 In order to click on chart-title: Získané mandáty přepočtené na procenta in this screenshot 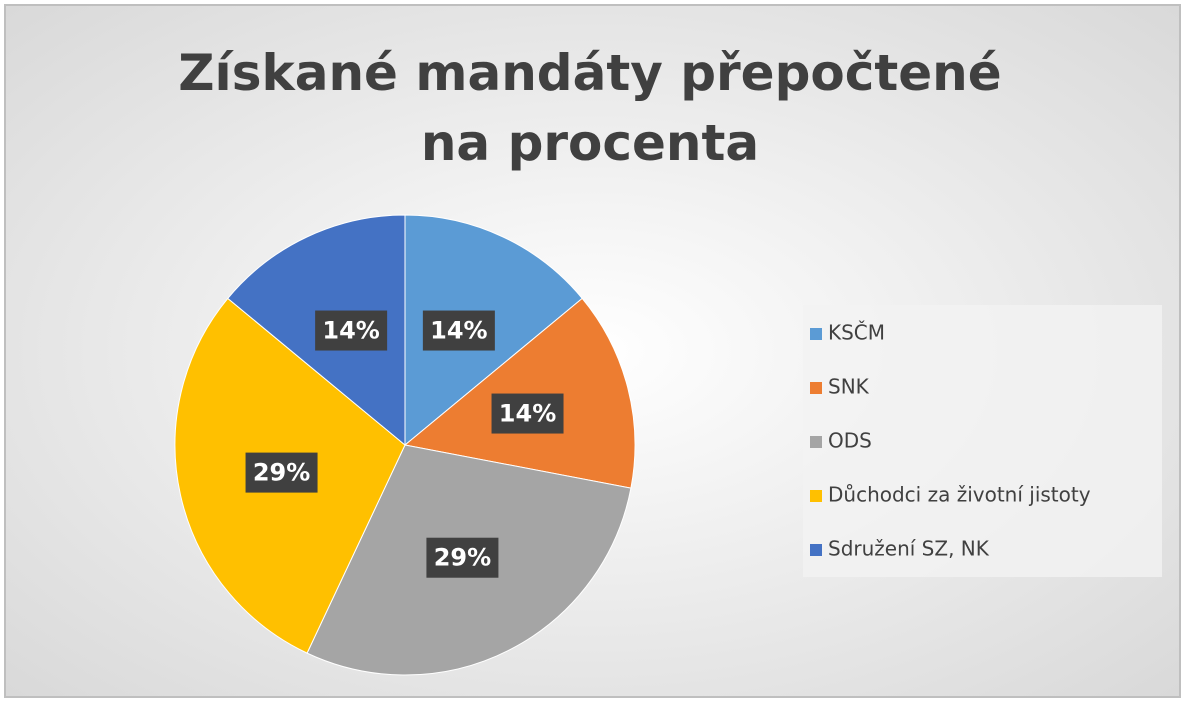, I will do `click(590, 108)`.